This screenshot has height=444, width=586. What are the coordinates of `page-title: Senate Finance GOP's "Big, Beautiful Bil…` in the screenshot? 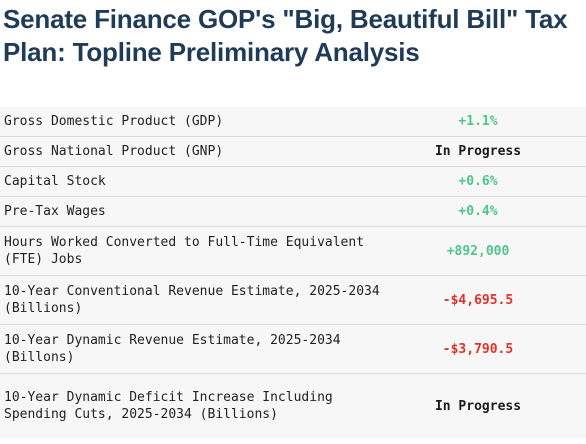 It's located at (285, 35).